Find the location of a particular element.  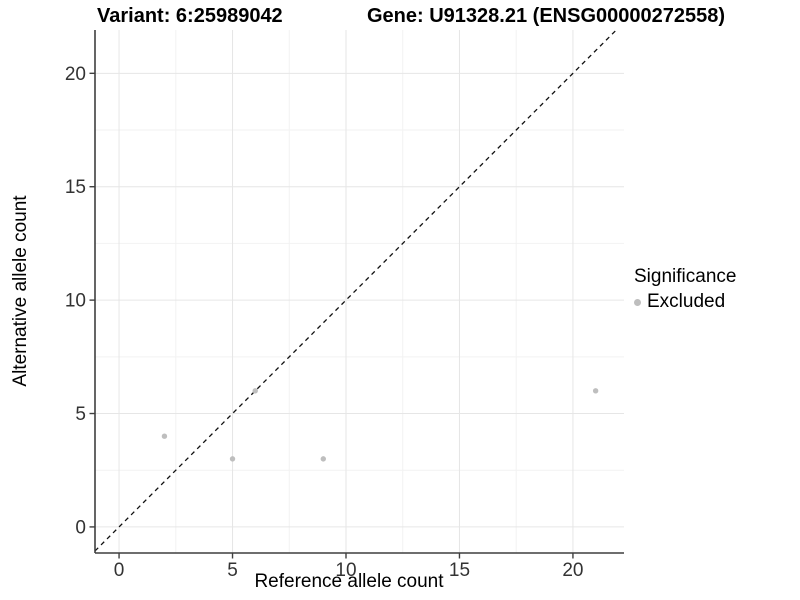

variant-title: Variant: 6:25989042 is located at coordinates (190, 16).